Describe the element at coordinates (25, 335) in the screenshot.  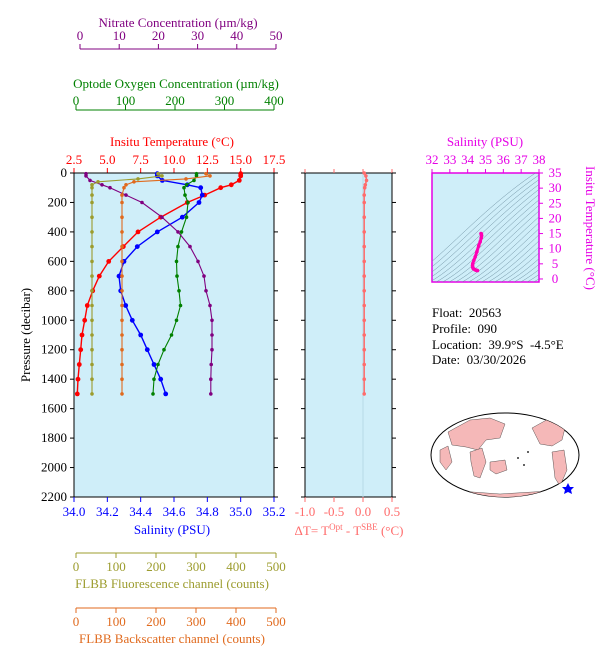
I see `pressure-axis-label: Pressure (decibar)` at that location.